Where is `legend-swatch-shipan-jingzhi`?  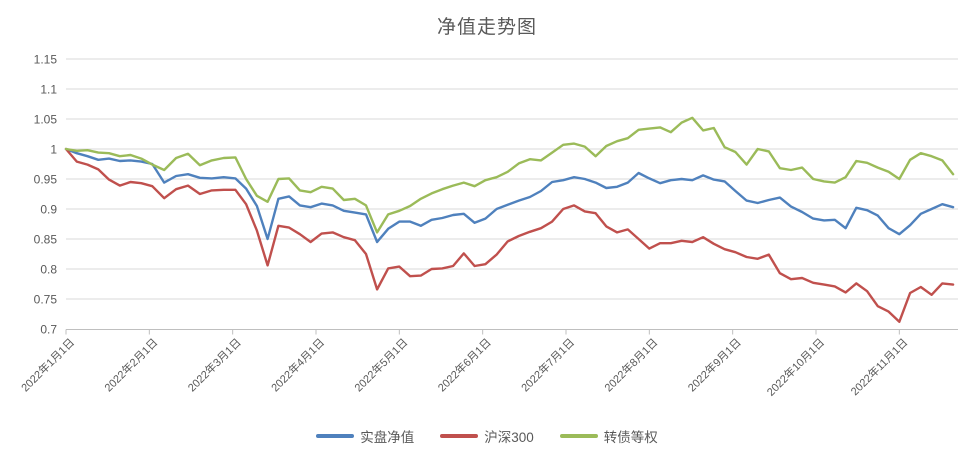
legend-swatch-shipan-jingzhi is located at coordinates (335, 436).